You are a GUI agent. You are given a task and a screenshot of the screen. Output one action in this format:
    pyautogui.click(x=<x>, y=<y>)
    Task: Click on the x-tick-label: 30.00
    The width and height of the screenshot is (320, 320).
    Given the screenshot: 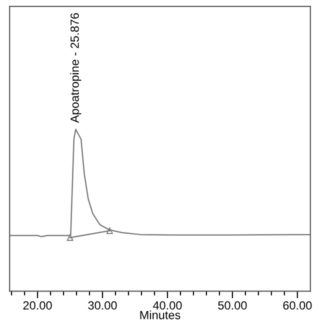 What is the action you would take?
    pyautogui.click(x=102, y=305)
    